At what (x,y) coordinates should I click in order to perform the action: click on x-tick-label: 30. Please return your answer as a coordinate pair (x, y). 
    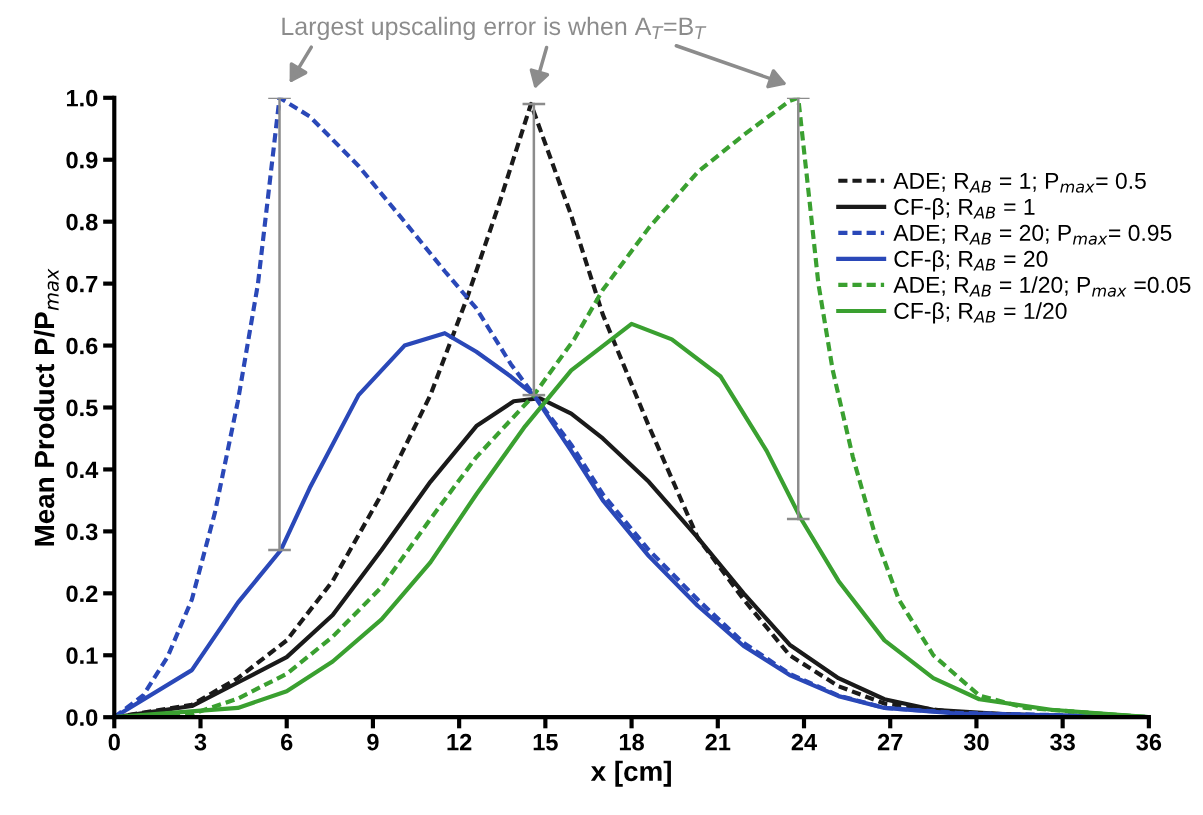
    Looking at the image, I should click on (976, 742).